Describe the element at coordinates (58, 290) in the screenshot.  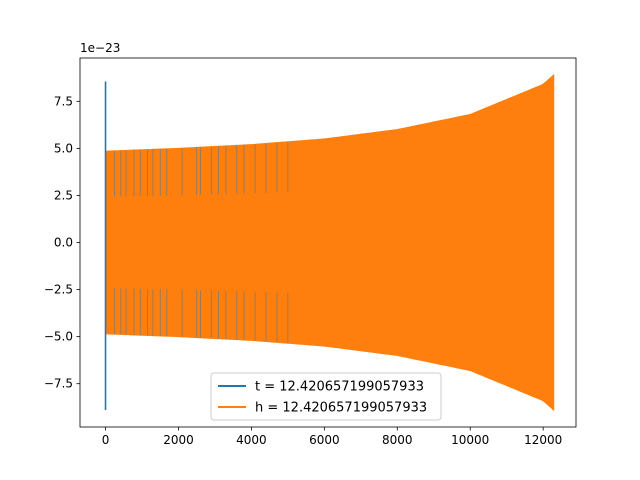
I see `y-tick-label: −2.5` at that location.